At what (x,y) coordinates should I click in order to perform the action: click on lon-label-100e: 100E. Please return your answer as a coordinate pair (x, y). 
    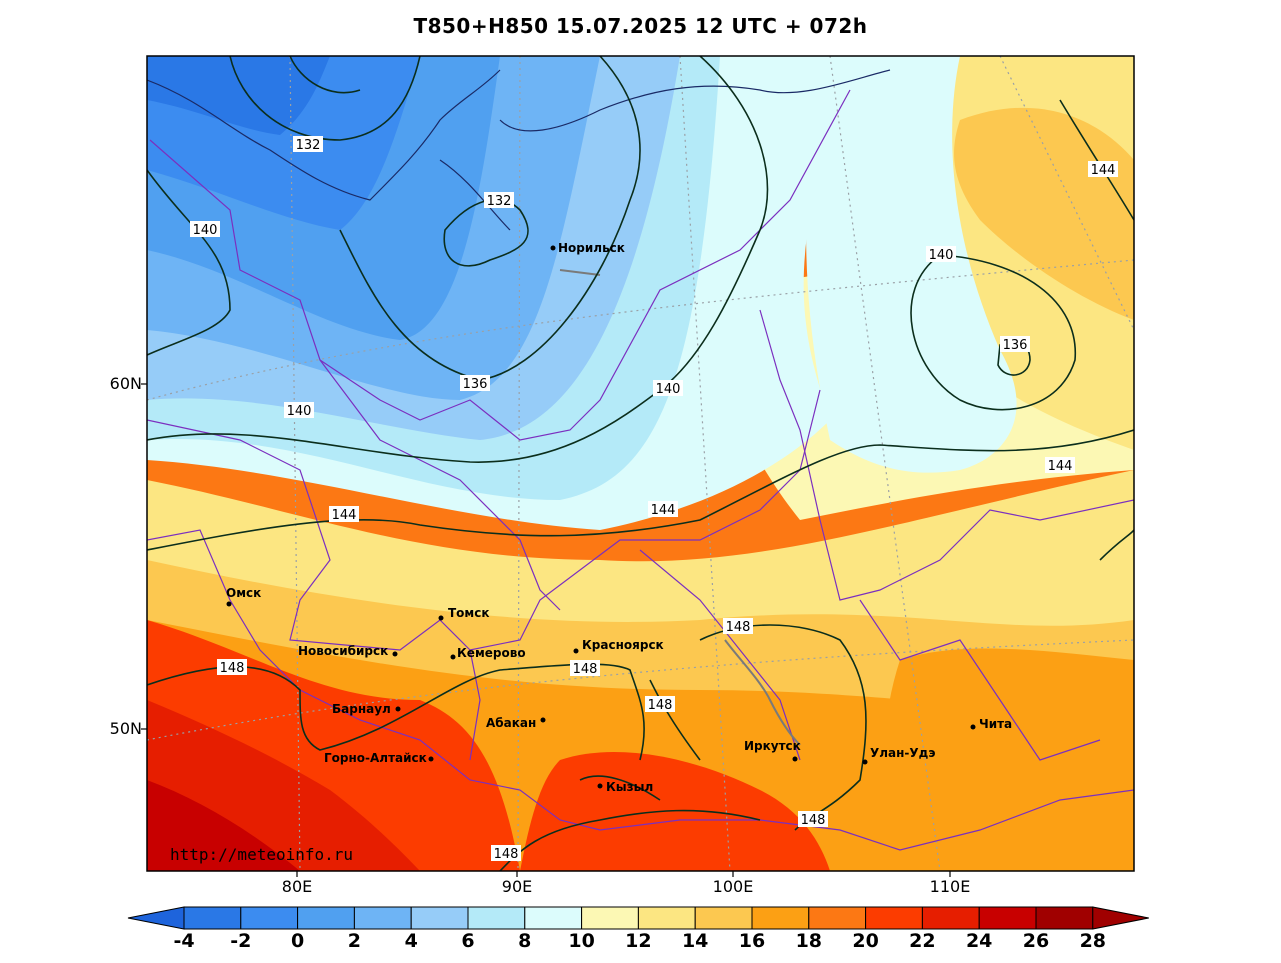
    Looking at the image, I should click on (733, 886).